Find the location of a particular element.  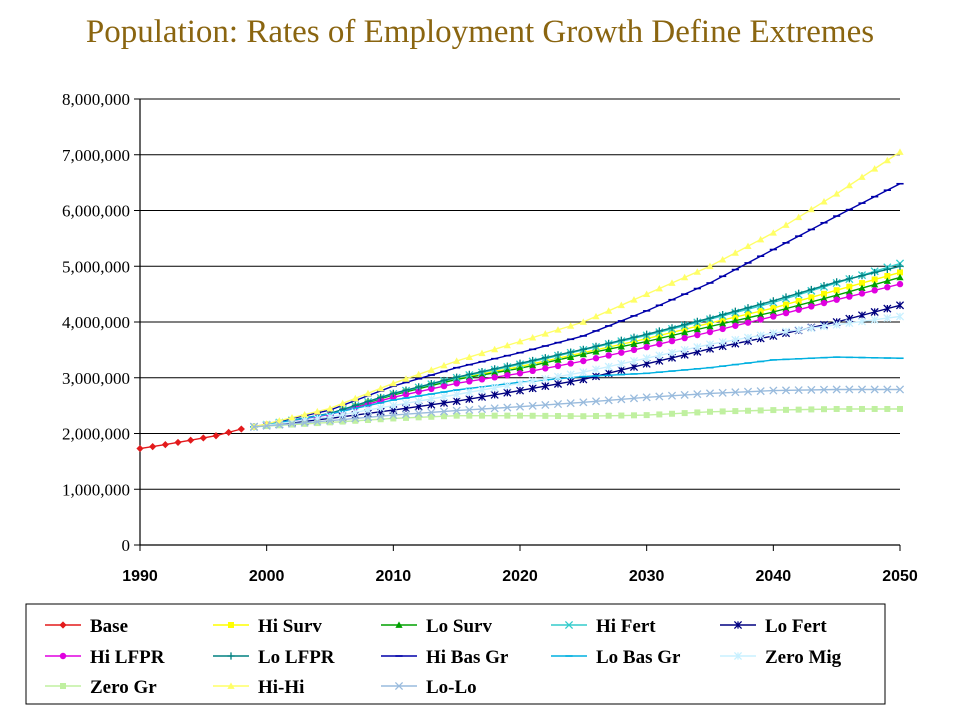

legend-item: Hi Surv is located at coordinates (267, 626).